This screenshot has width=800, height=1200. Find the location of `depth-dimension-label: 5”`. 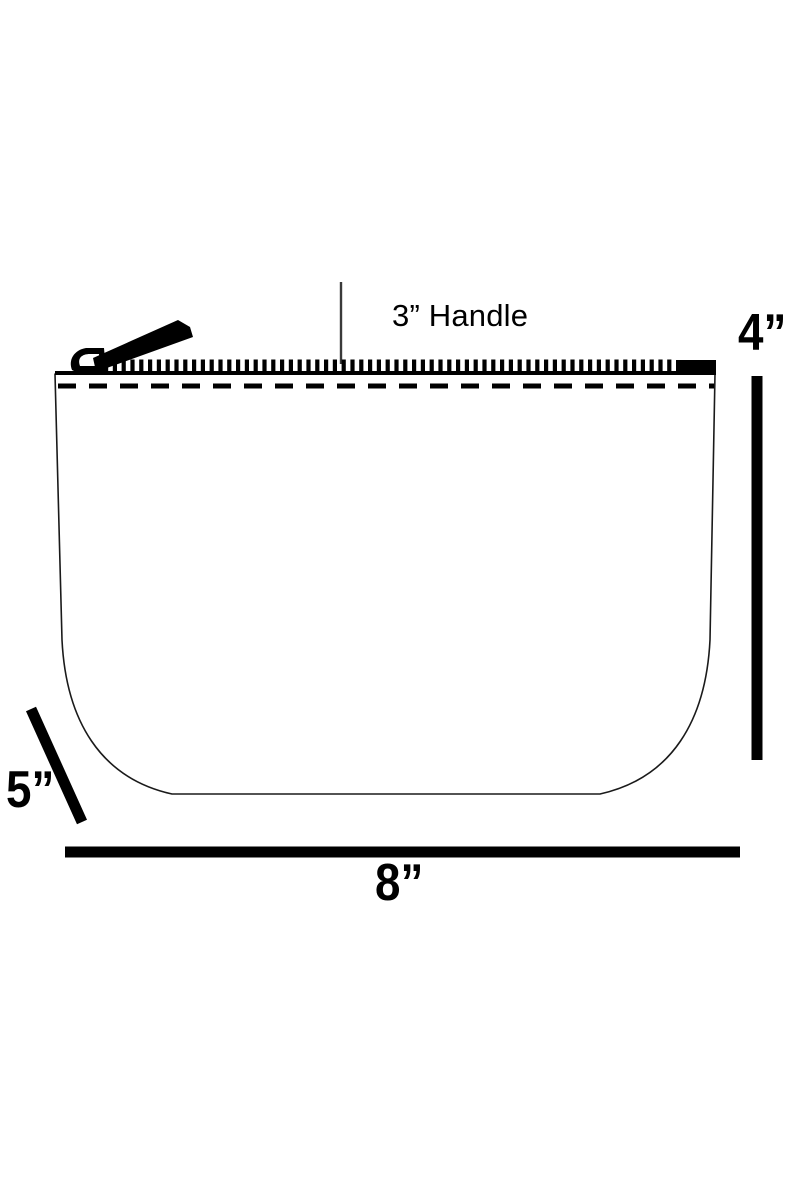

depth-dimension-label: 5” is located at coordinates (30, 790).